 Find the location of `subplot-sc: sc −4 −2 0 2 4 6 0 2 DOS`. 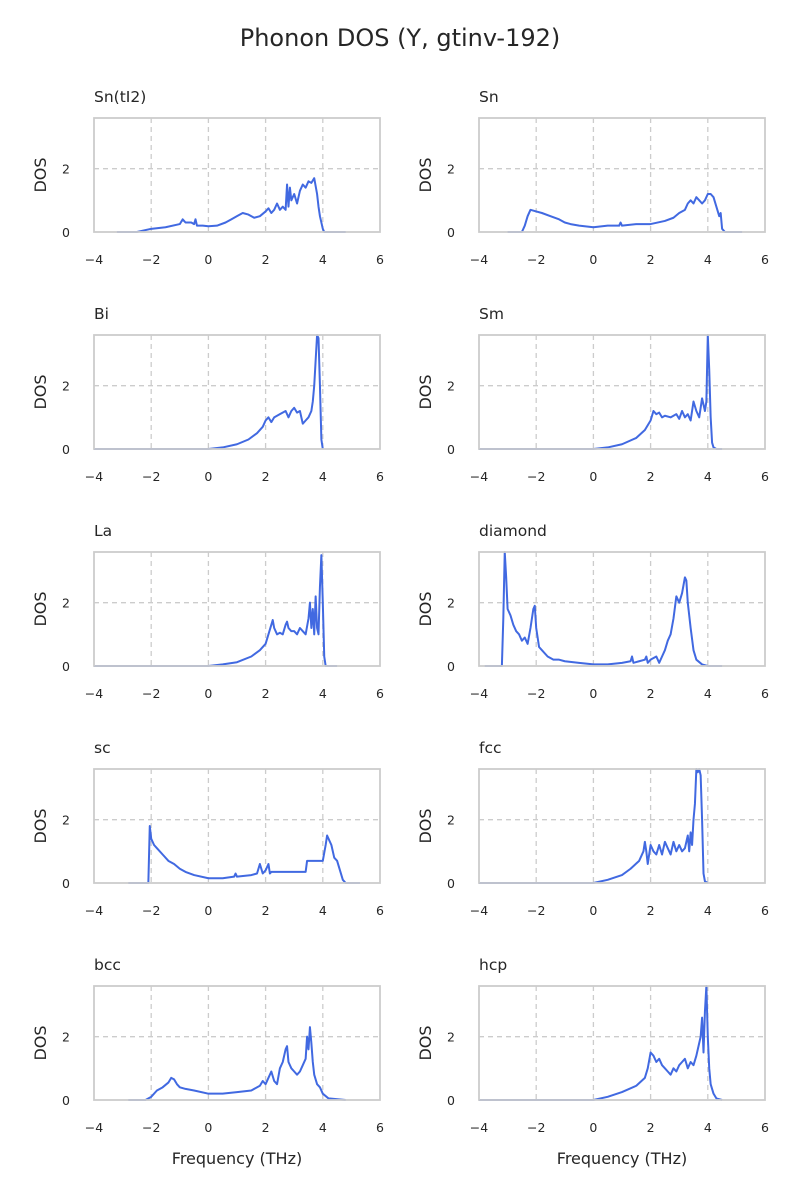

subplot-sc: sc −4 −2 0 2 4 6 0 2 DOS is located at coordinates (207, 828).